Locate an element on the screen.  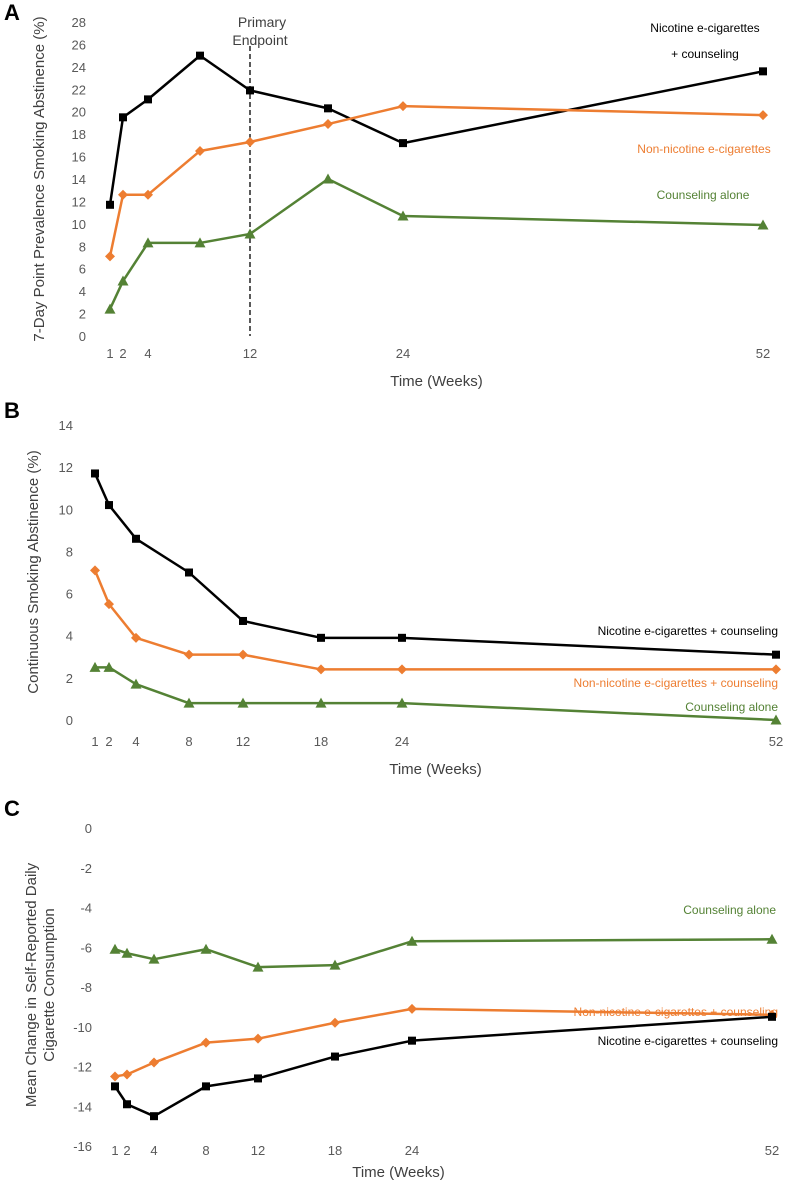
panel-a-xtick-label: 24 is located at coordinates (403, 353).